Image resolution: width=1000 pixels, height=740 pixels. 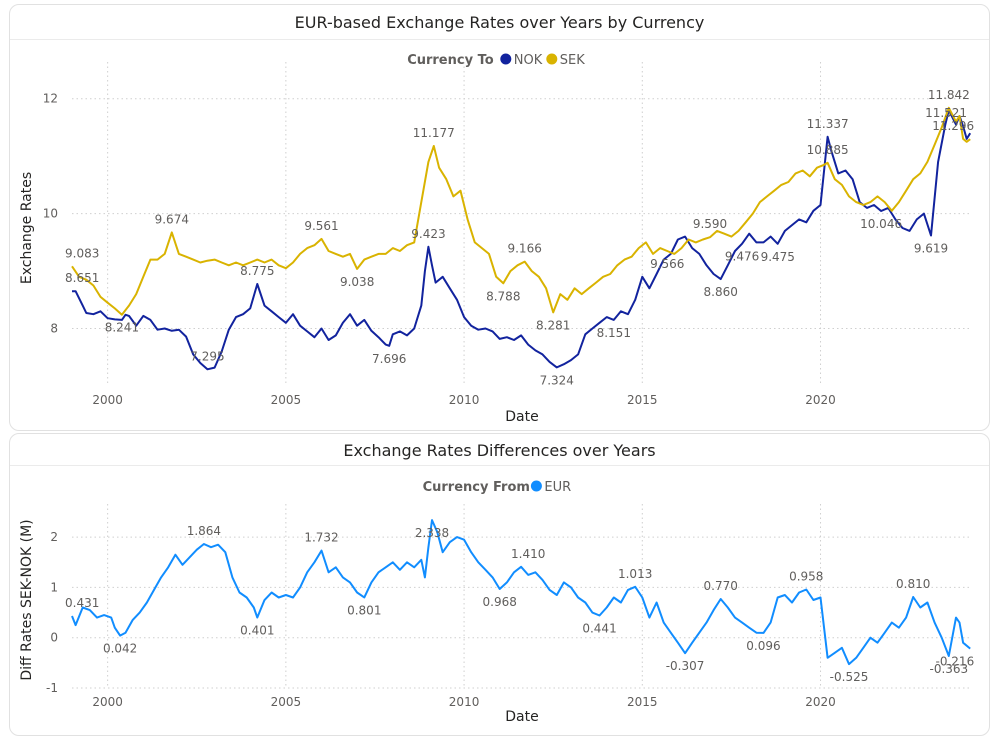 I want to click on data-label: 9.166, so click(x=524, y=249).